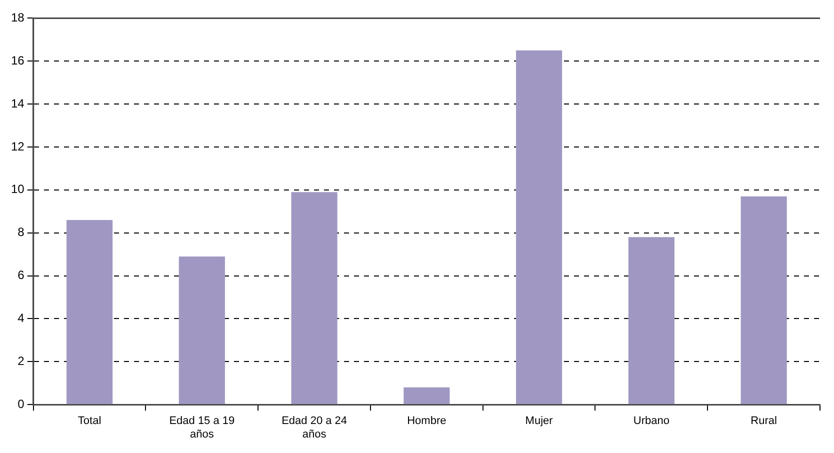  I want to click on y-tick-label: 10, so click(17, 189).